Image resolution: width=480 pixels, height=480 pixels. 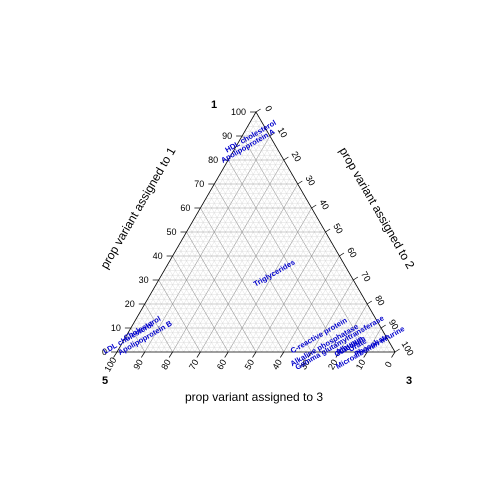 I want to click on tick-label-left: 20, so click(x=130, y=304).